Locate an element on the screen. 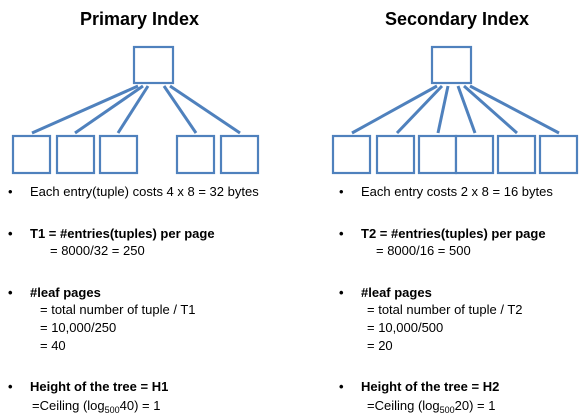 The width and height of the screenshot is (585, 420). primary-tree is located at coordinates (135, 110).